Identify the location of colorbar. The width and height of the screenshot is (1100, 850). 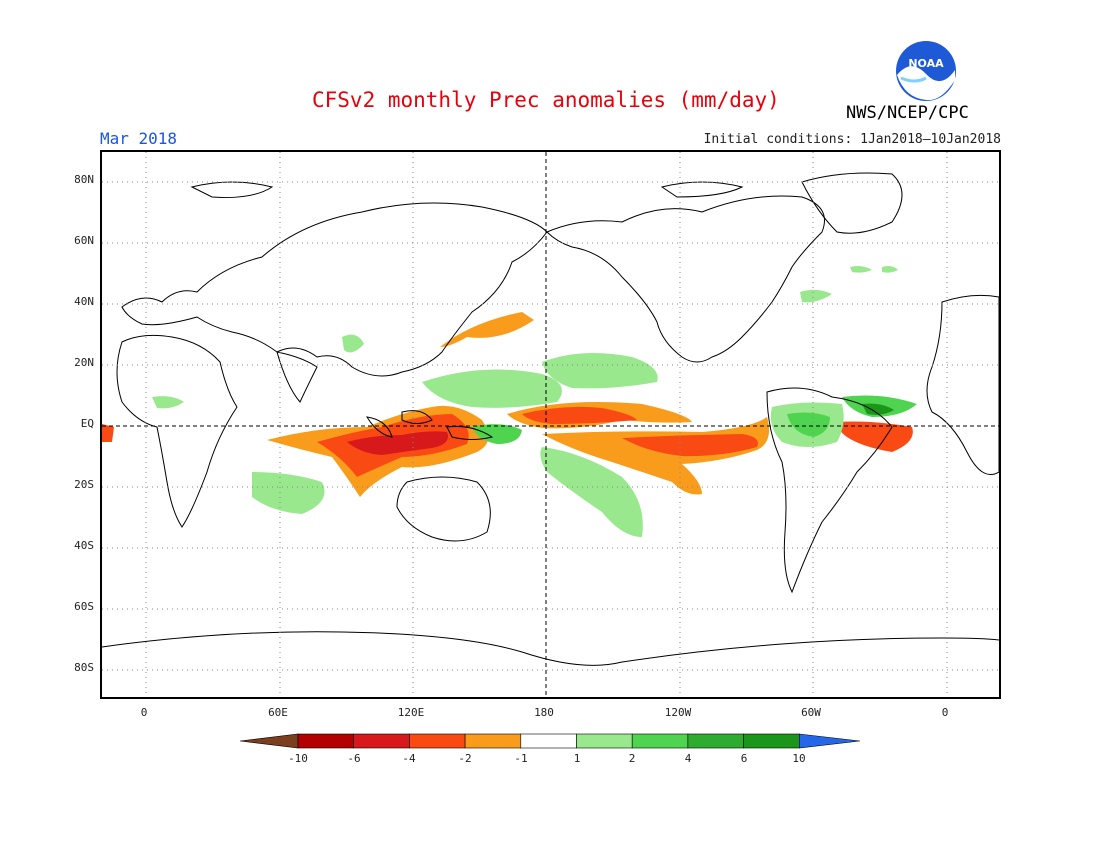
(550, 743).